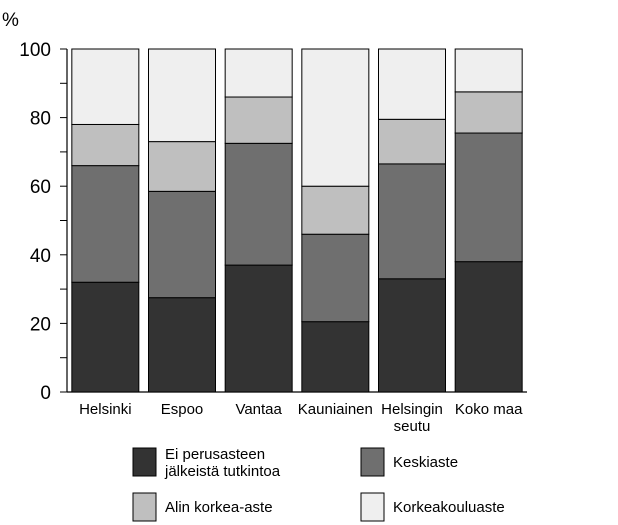 Image resolution: width=618 pixels, height=525 pixels. I want to click on y-tick-label: 20, so click(40, 324).